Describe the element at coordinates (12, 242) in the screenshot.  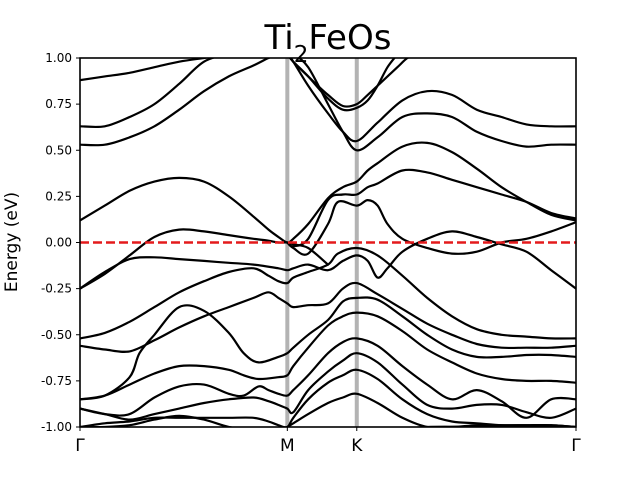
I see `y-axis-label: Energy (eV)` at that location.